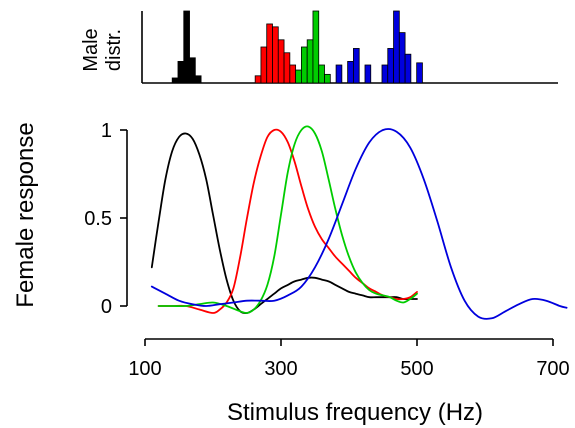  I want to click on male-distr-ylabel-line2: distr., so click(114, 50).